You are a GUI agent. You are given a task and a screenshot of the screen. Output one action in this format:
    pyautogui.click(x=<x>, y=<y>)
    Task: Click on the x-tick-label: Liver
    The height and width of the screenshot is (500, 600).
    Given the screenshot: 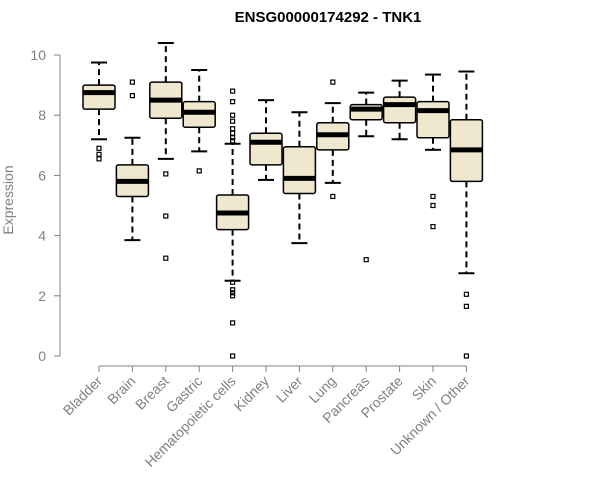 What is the action you would take?
    pyautogui.click(x=289, y=389)
    